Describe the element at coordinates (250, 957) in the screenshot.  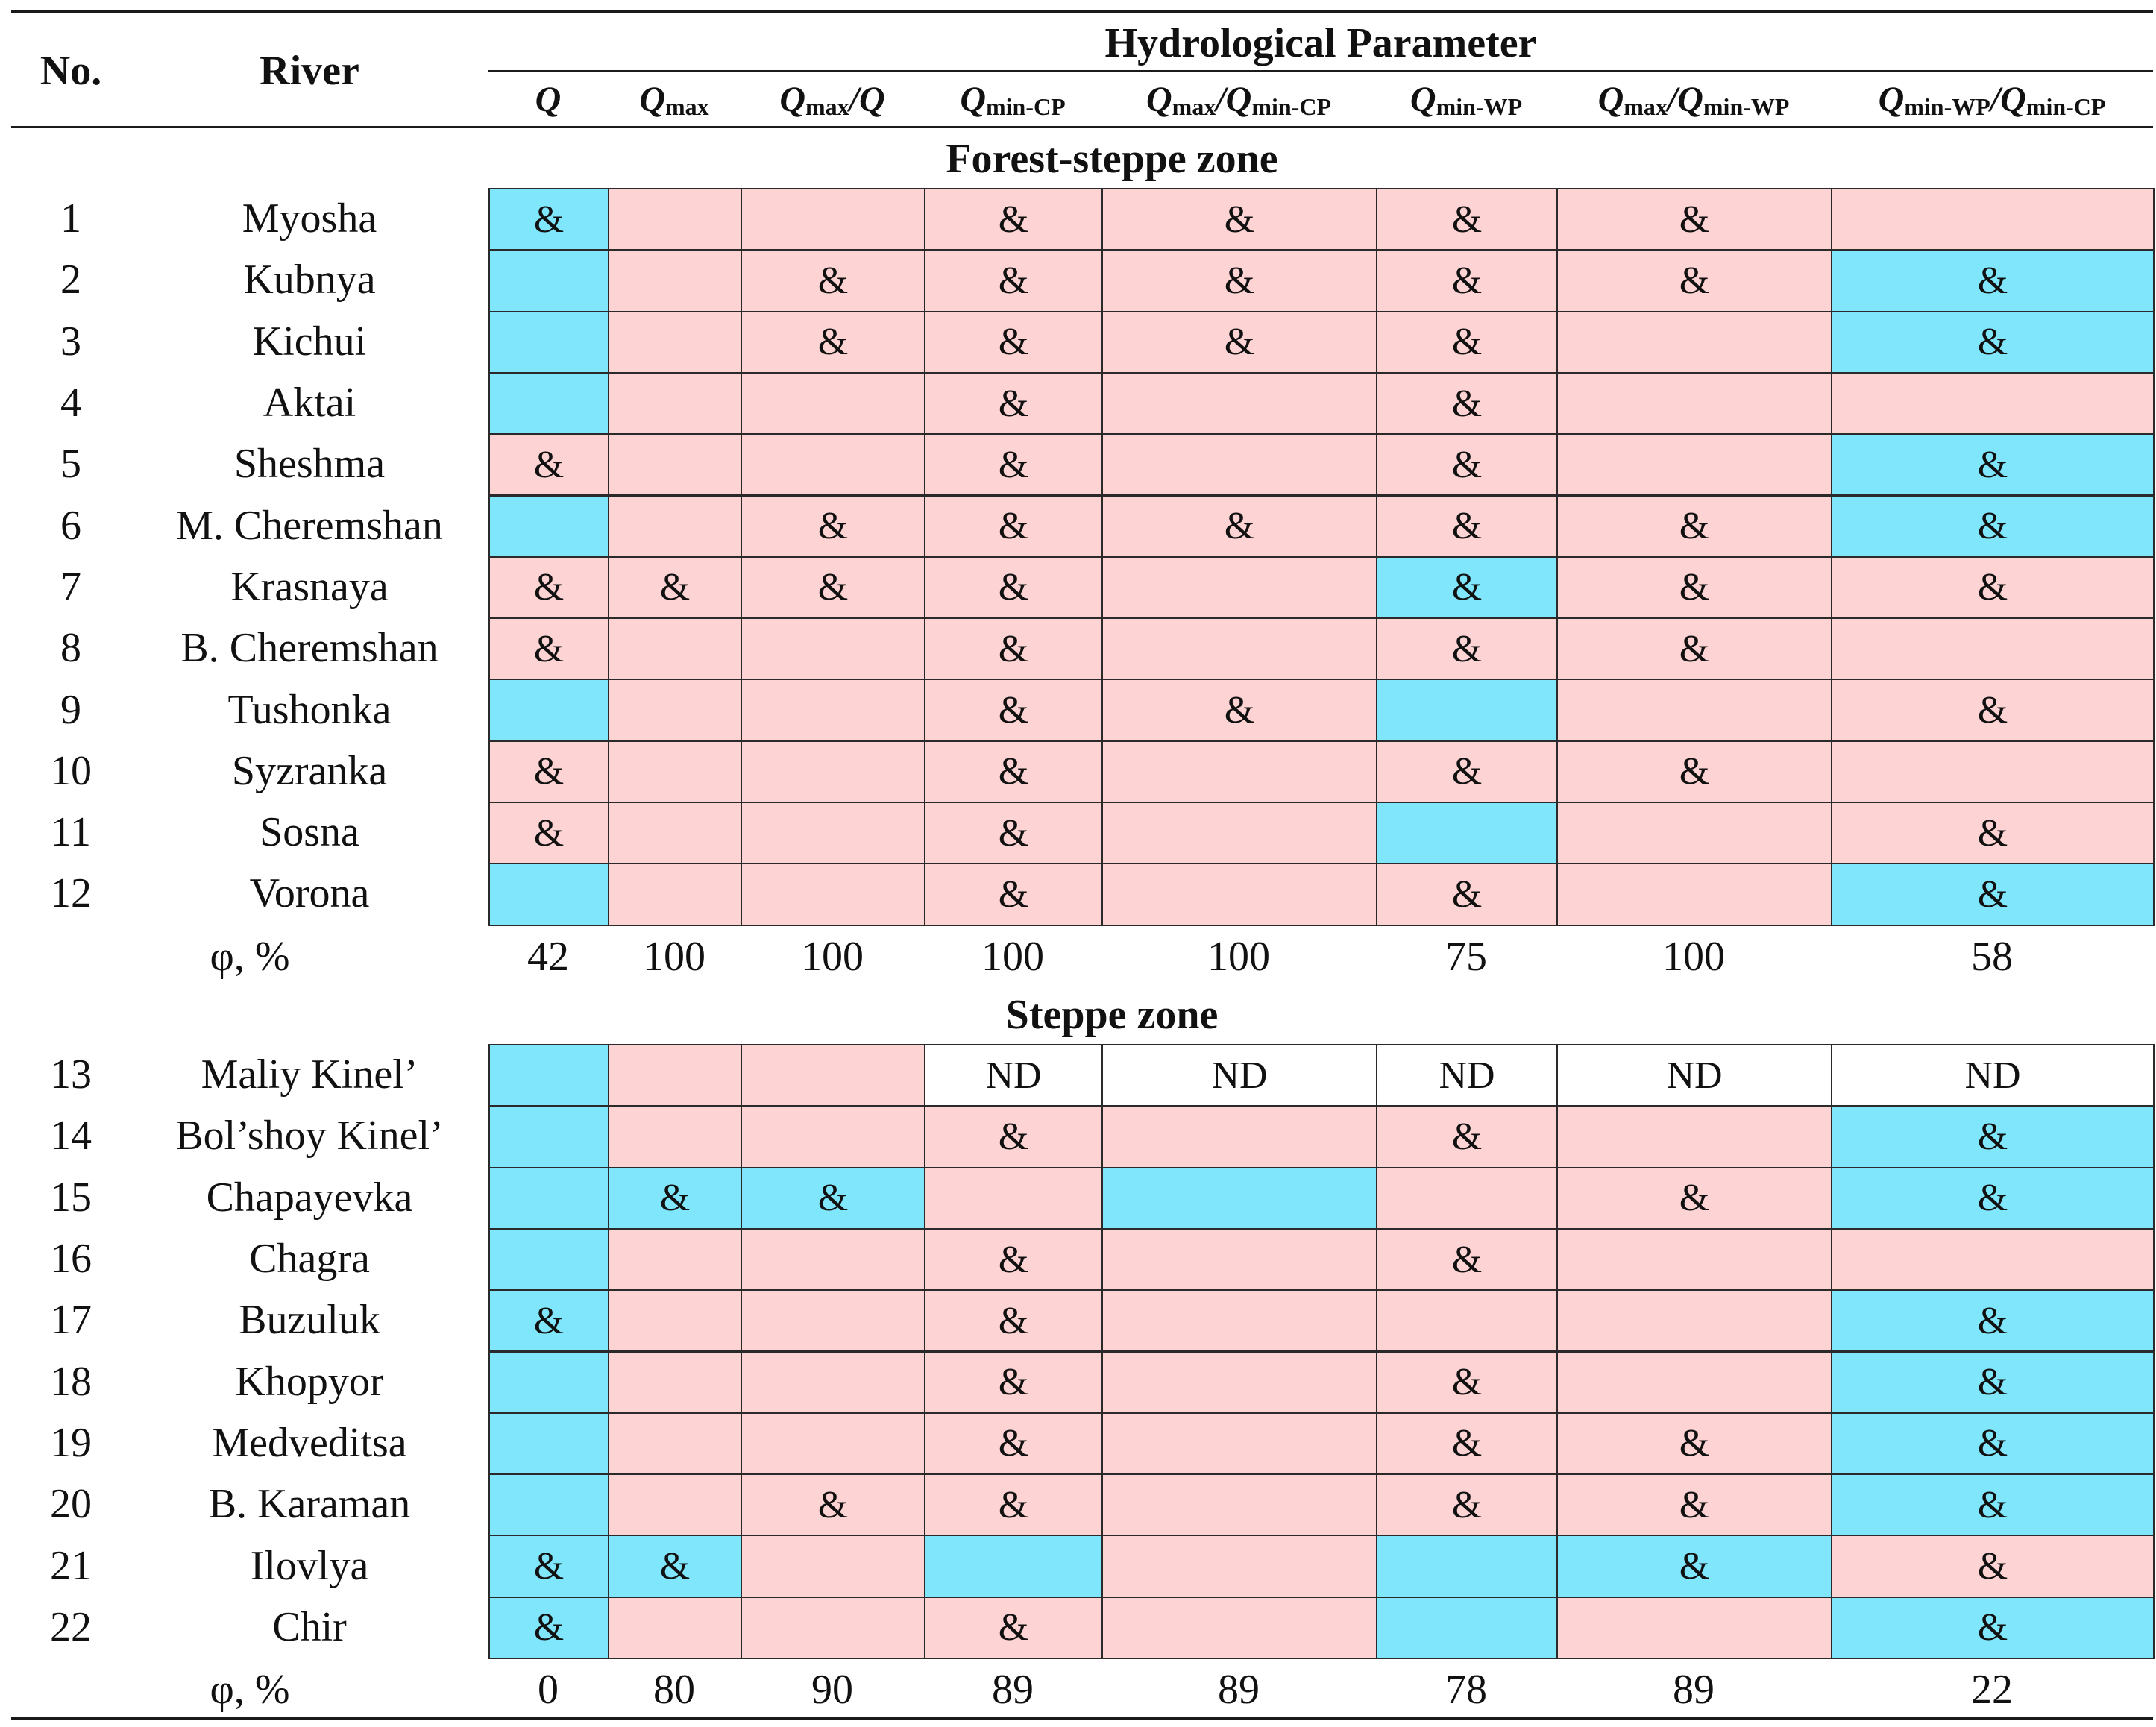
I see `phi-percent-label: φ, %` at that location.